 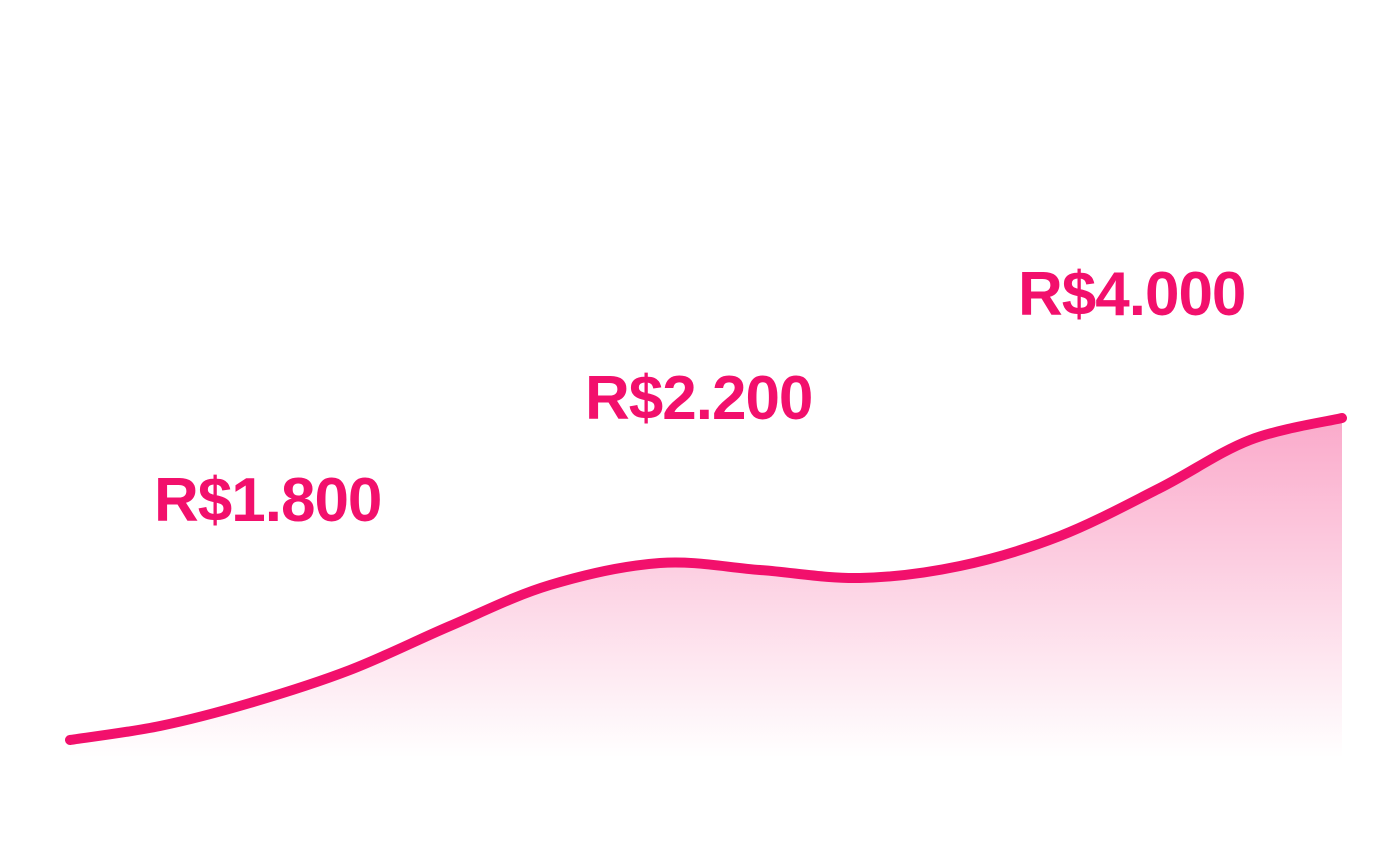 What do you see at coordinates (699, 398) in the screenshot?
I see `data-label-2200: R$2.200` at bounding box center [699, 398].